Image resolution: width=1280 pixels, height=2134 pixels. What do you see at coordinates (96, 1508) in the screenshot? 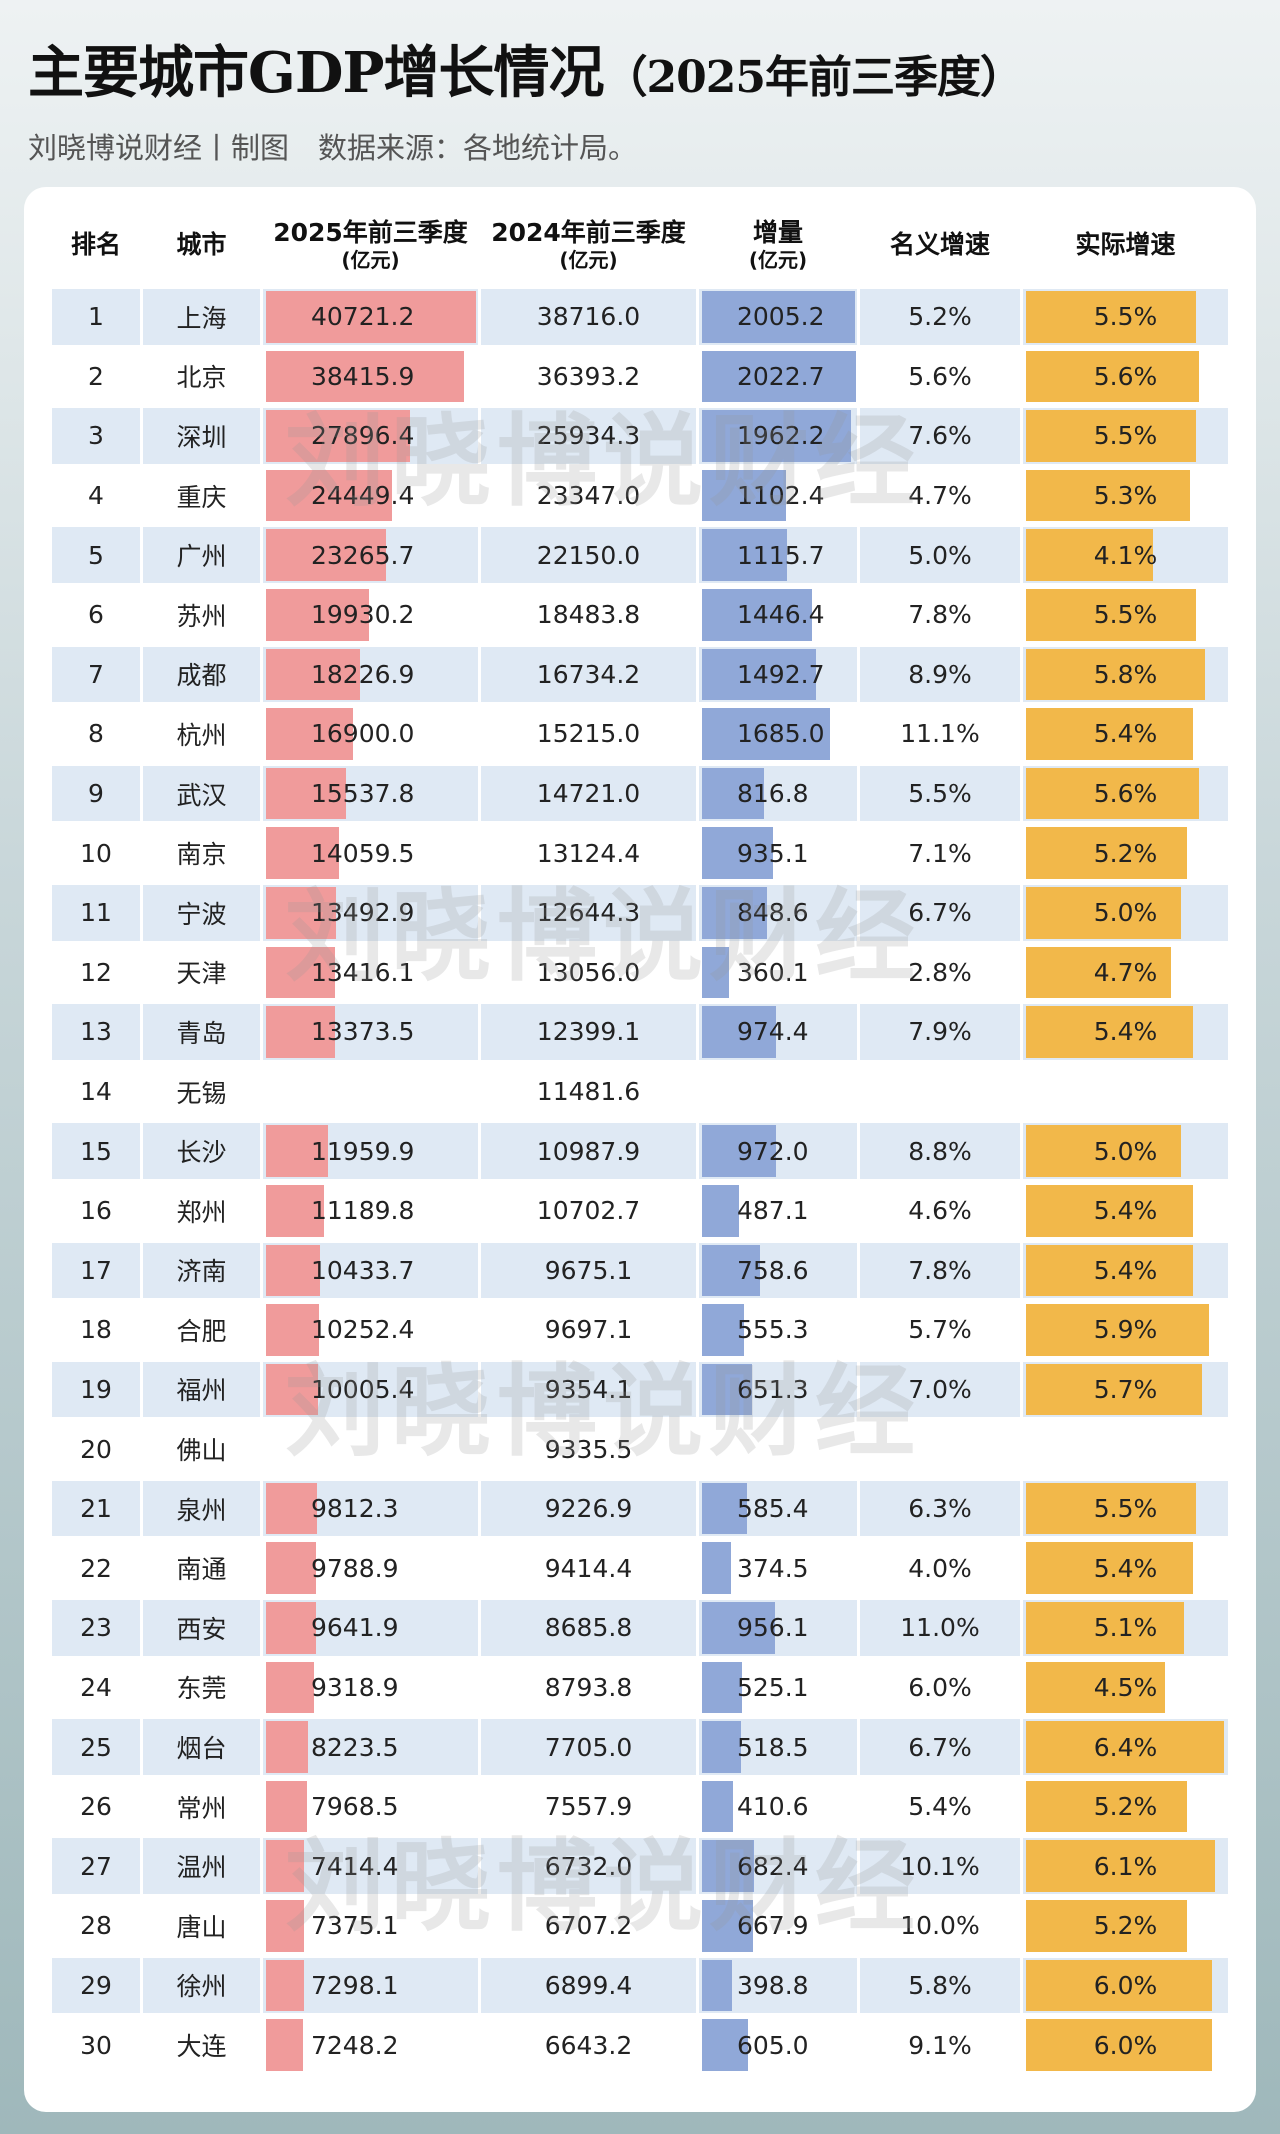
I see `cell-rank: 21` at bounding box center [96, 1508].